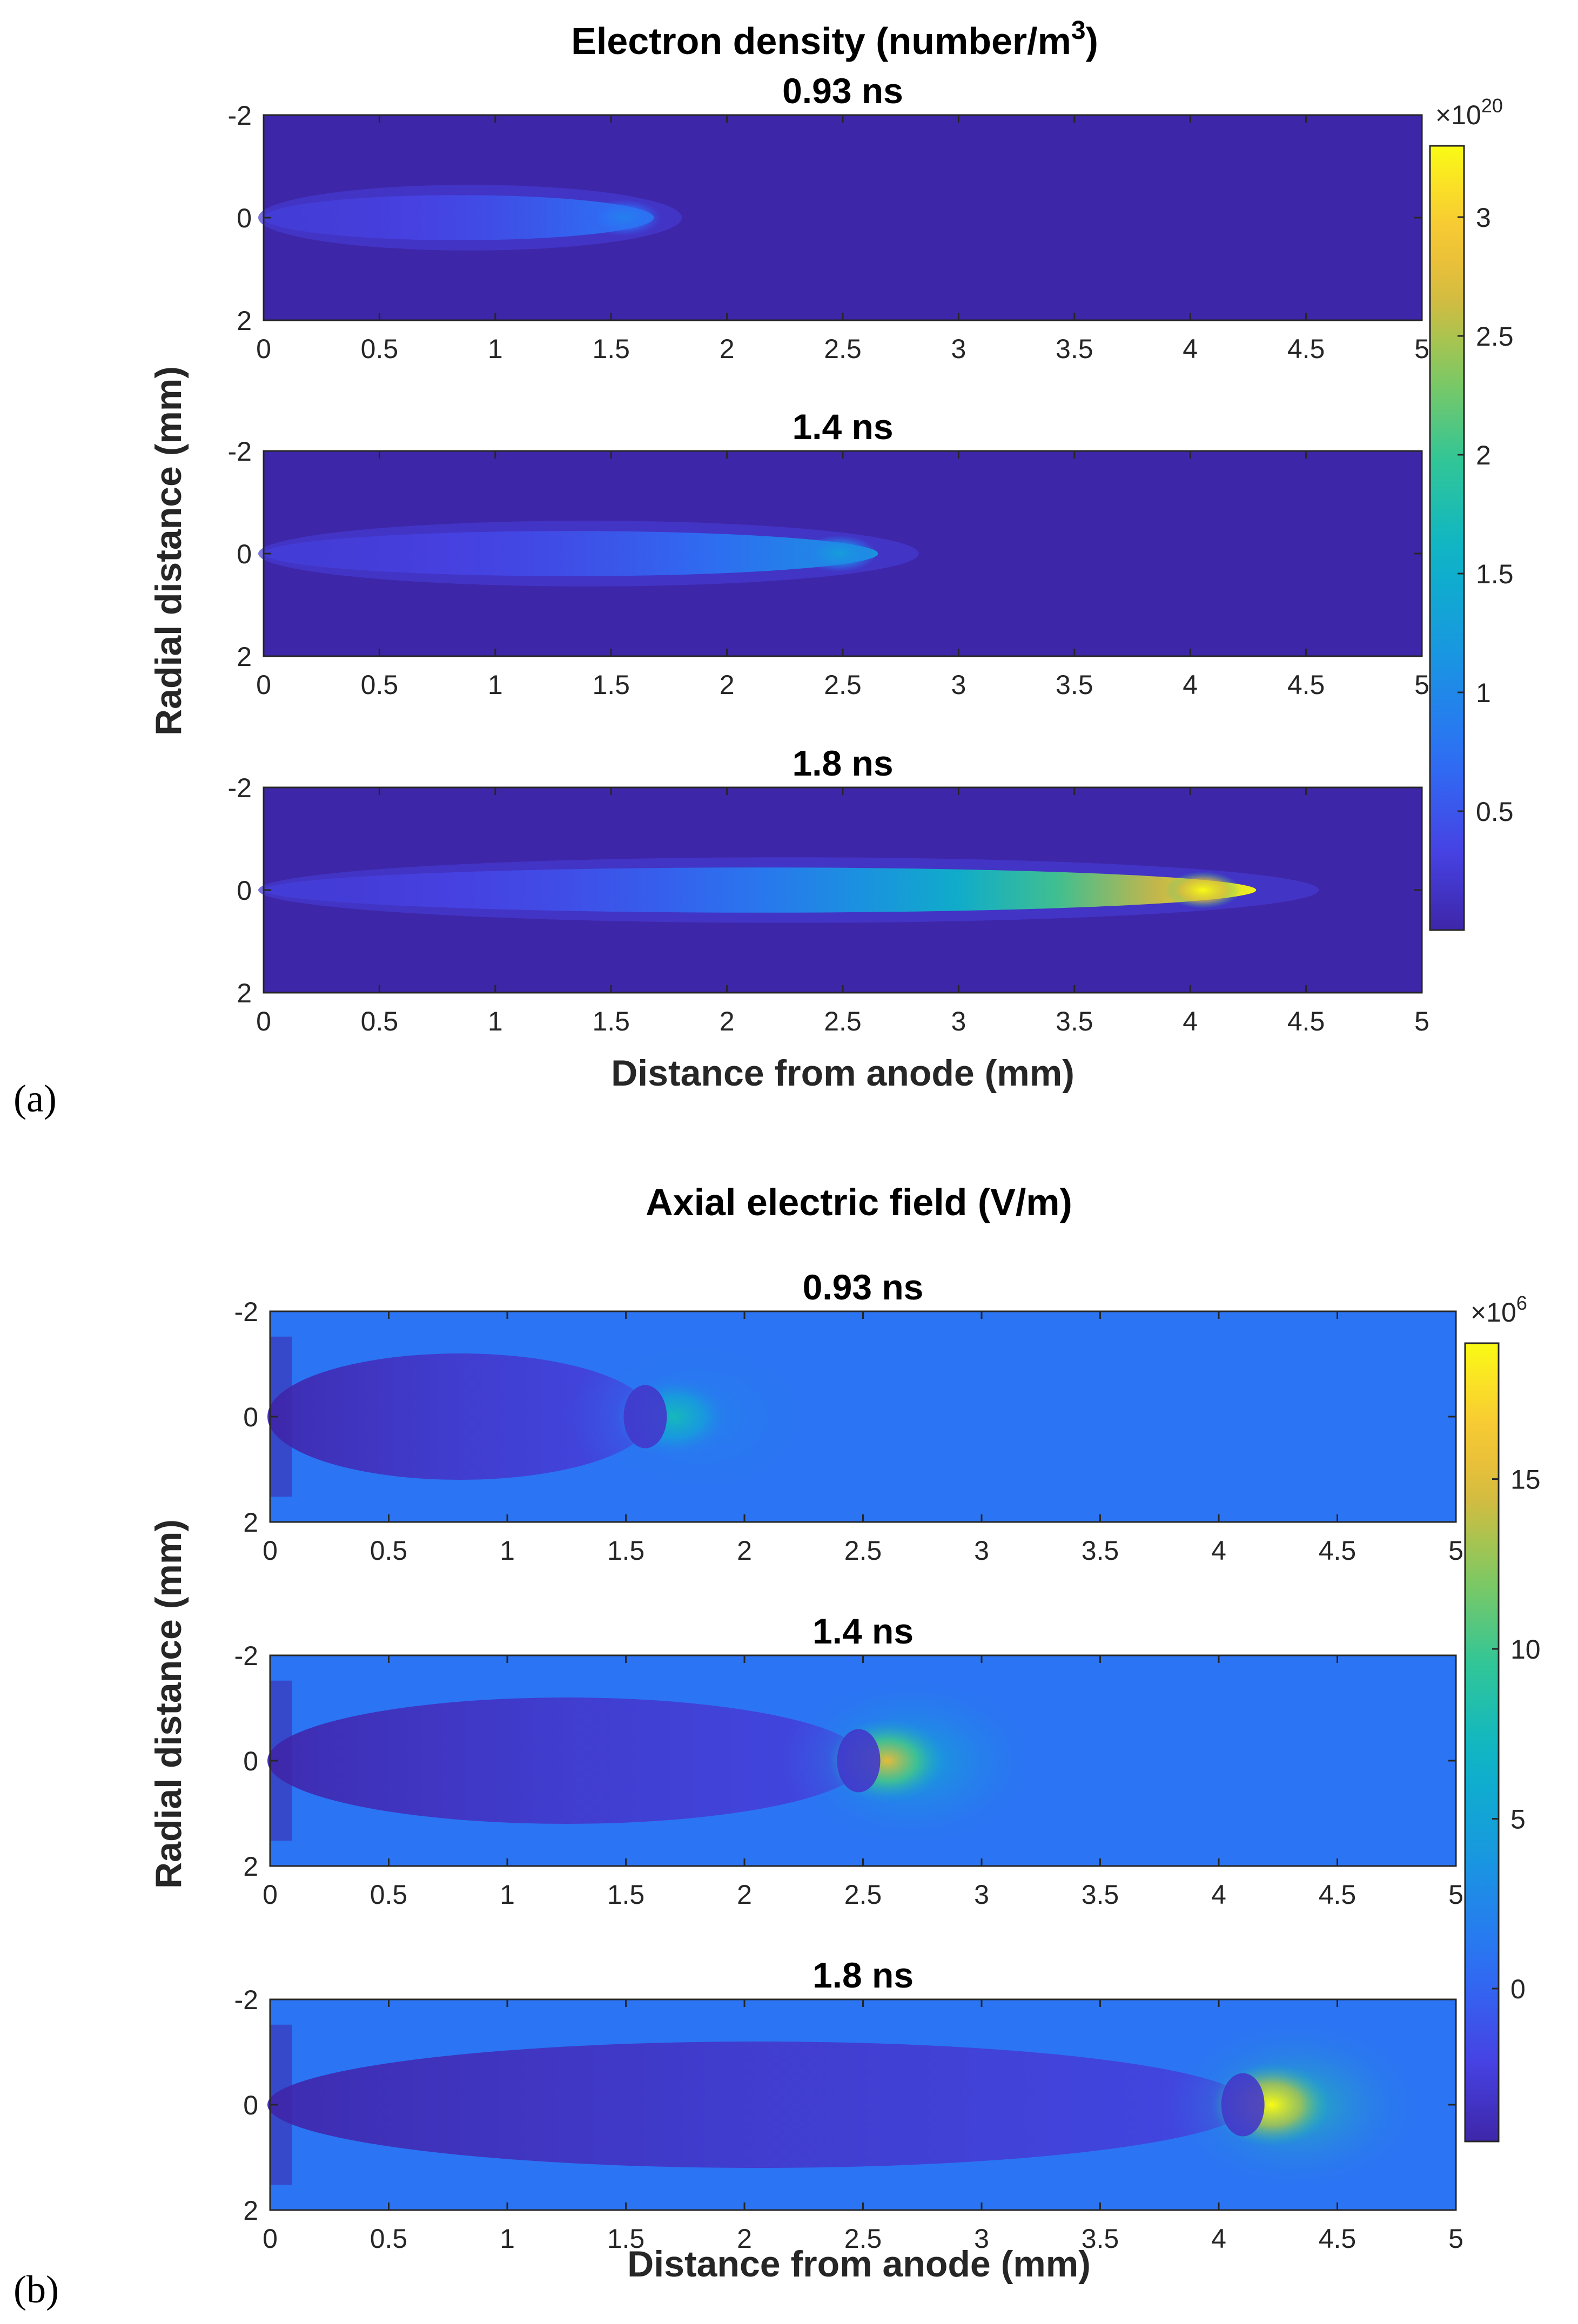  I want to click on subplot-title: 1.4 ns, so click(842, 427).